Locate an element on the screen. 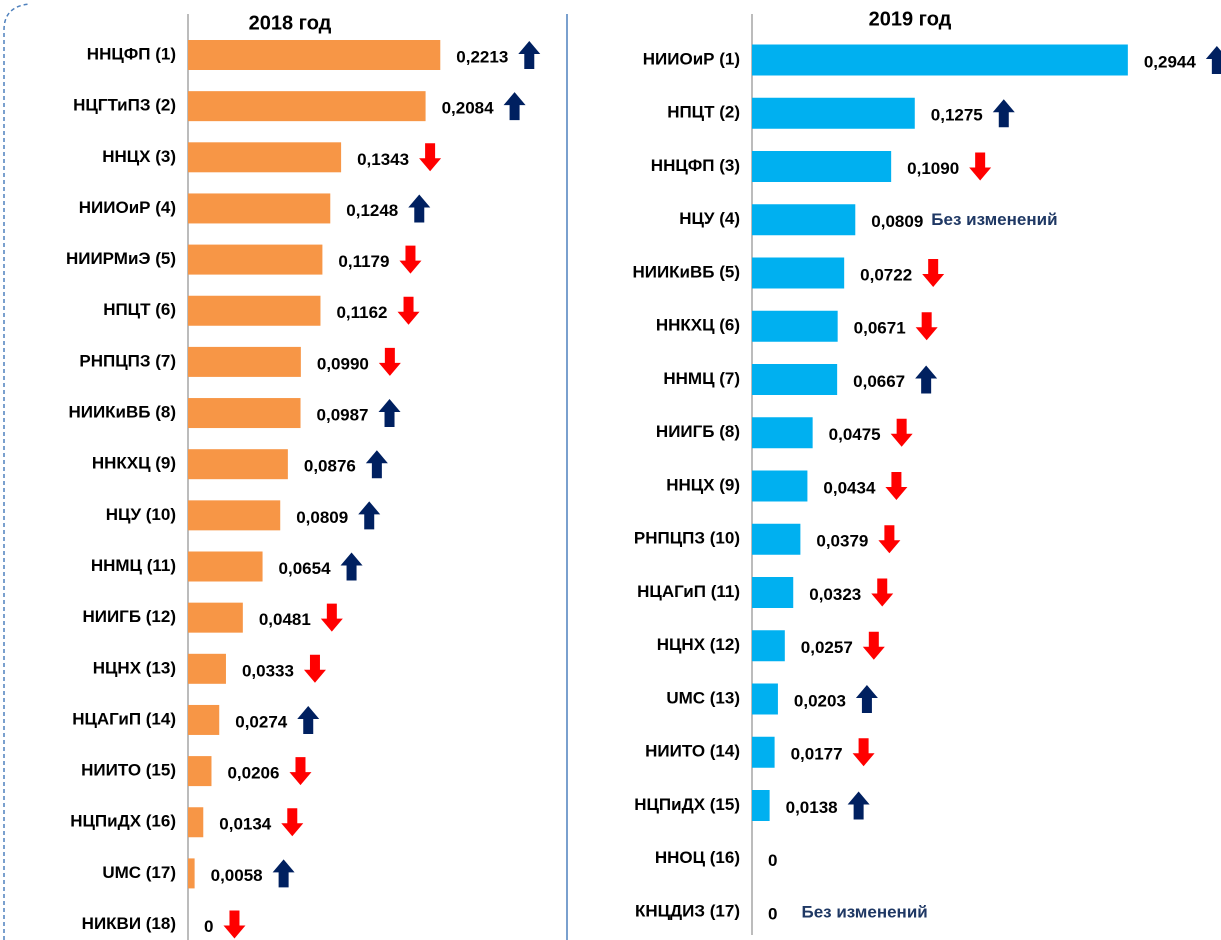  category-label: НЦУ (10) is located at coordinates (141, 514).